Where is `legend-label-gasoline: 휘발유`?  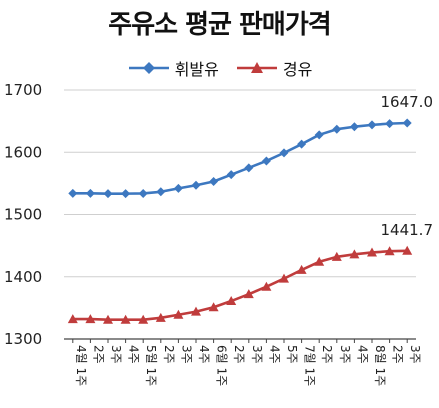 legend-label-gasoline: 휘발유 is located at coordinates (196, 69).